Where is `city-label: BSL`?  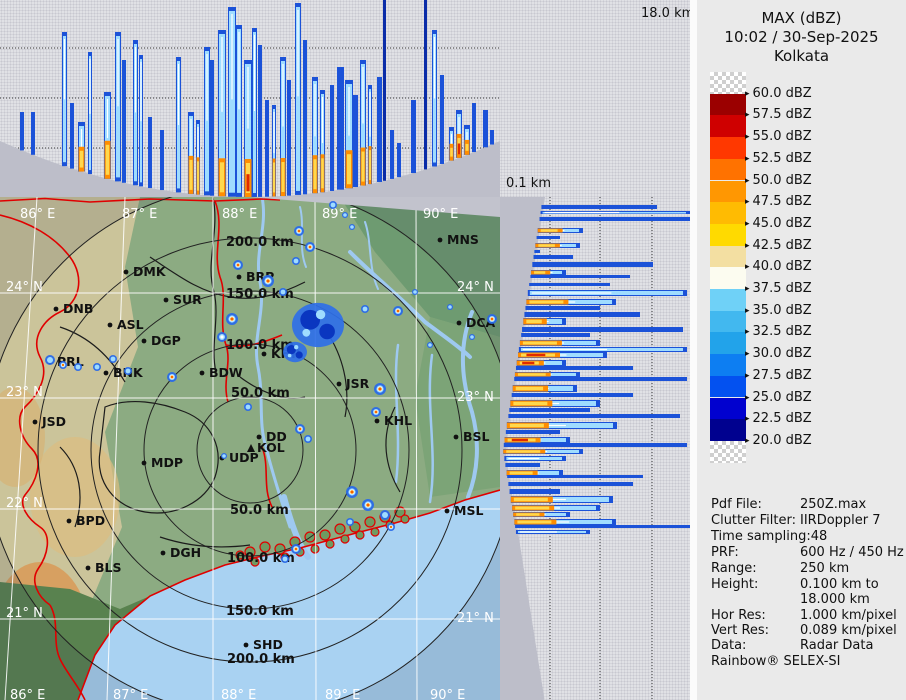
city-label: BSL is located at coordinates (476, 436).